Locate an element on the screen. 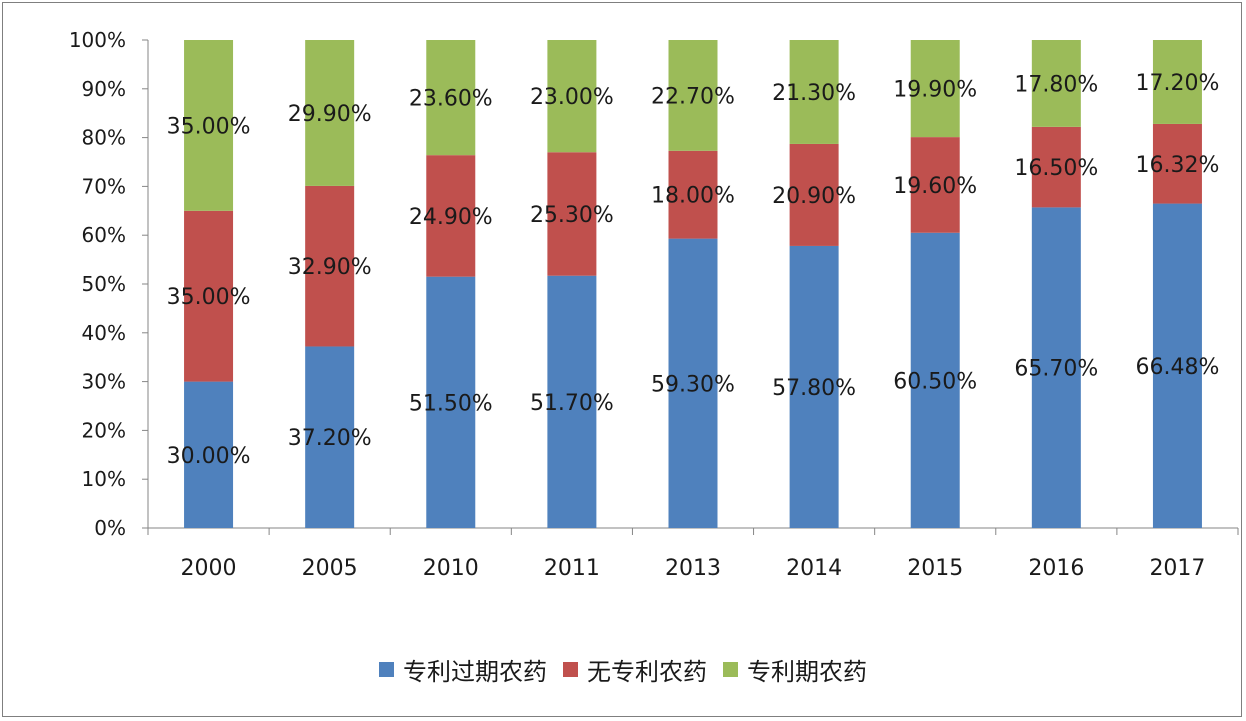  data-label: 20.90% is located at coordinates (814, 196).